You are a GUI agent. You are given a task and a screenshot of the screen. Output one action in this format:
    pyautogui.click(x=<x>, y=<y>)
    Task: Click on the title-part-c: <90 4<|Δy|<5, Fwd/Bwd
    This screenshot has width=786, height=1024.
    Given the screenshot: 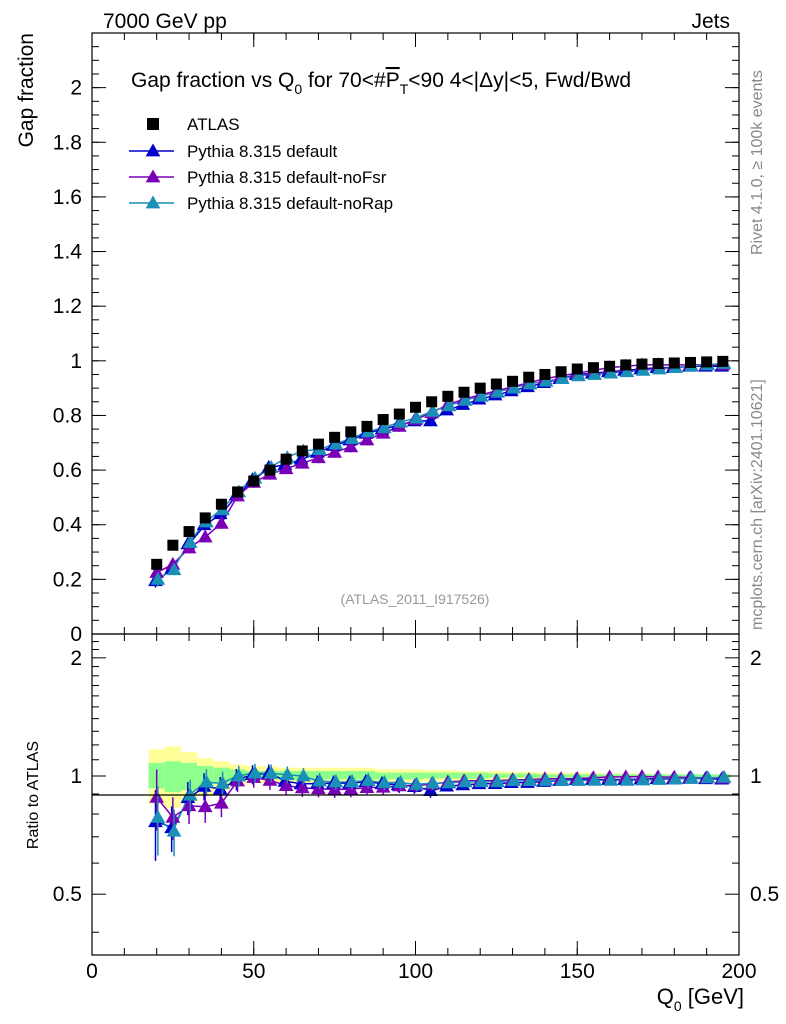 What is the action you would take?
    pyautogui.click(x=519, y=80)
    